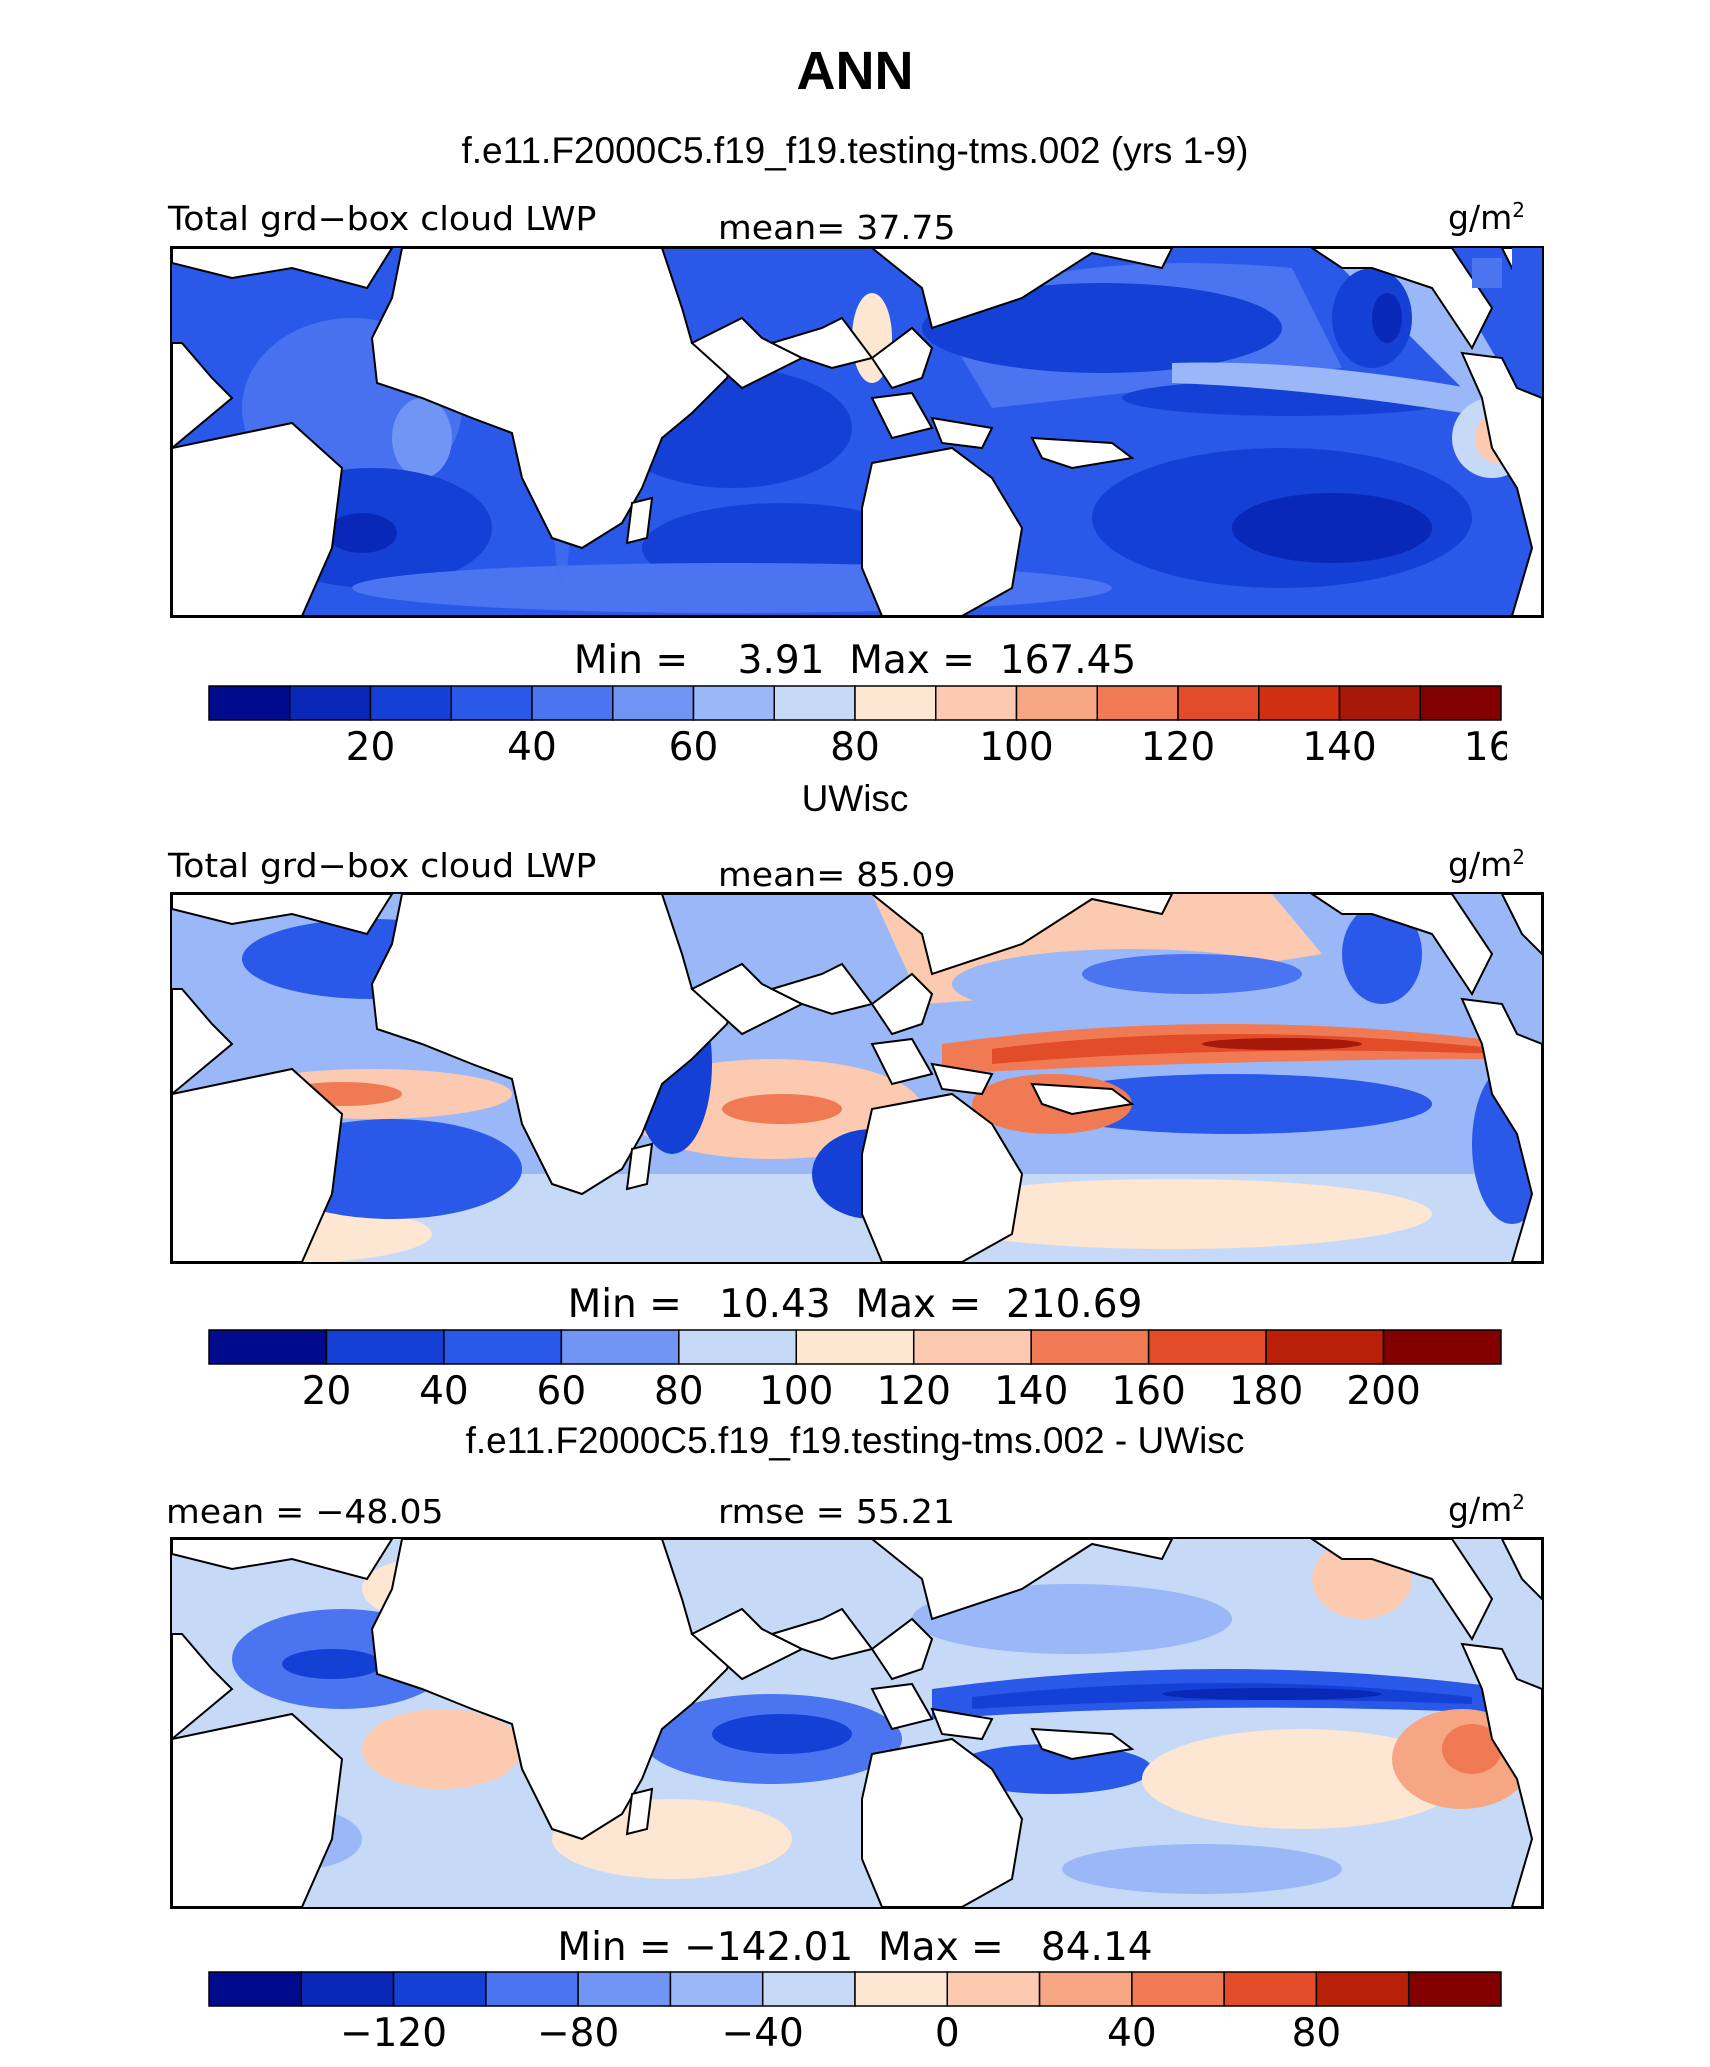 The width and height of the screenshot is (1710, 2067). Describe the element at coordinates (1383, 1391) in the screenshot. I see `colorbar-tick-label: 200` at that location.